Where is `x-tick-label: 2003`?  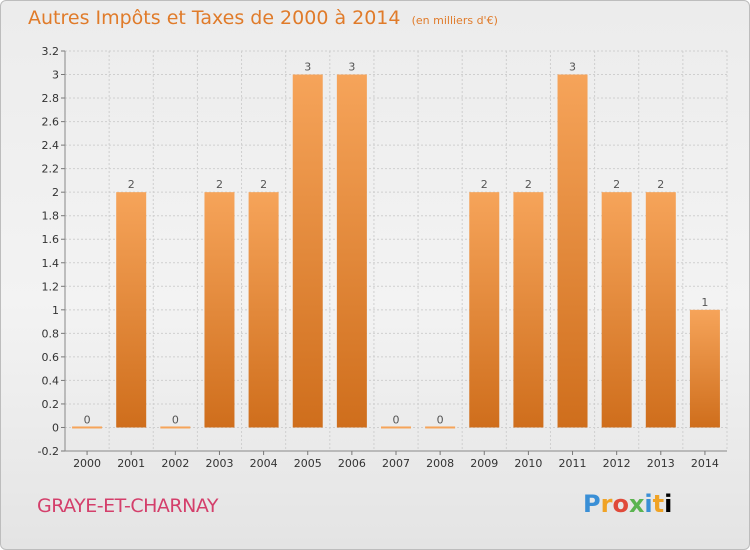 x-tick-label: 2003 is located at coordinates (219, 463).